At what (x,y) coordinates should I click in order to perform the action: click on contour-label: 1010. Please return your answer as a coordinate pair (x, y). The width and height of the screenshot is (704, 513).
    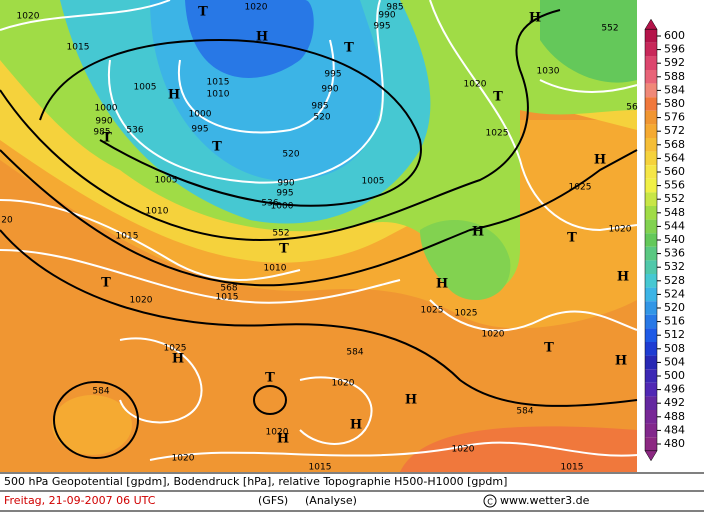
    Looking at the image, I should click on (157, 212).